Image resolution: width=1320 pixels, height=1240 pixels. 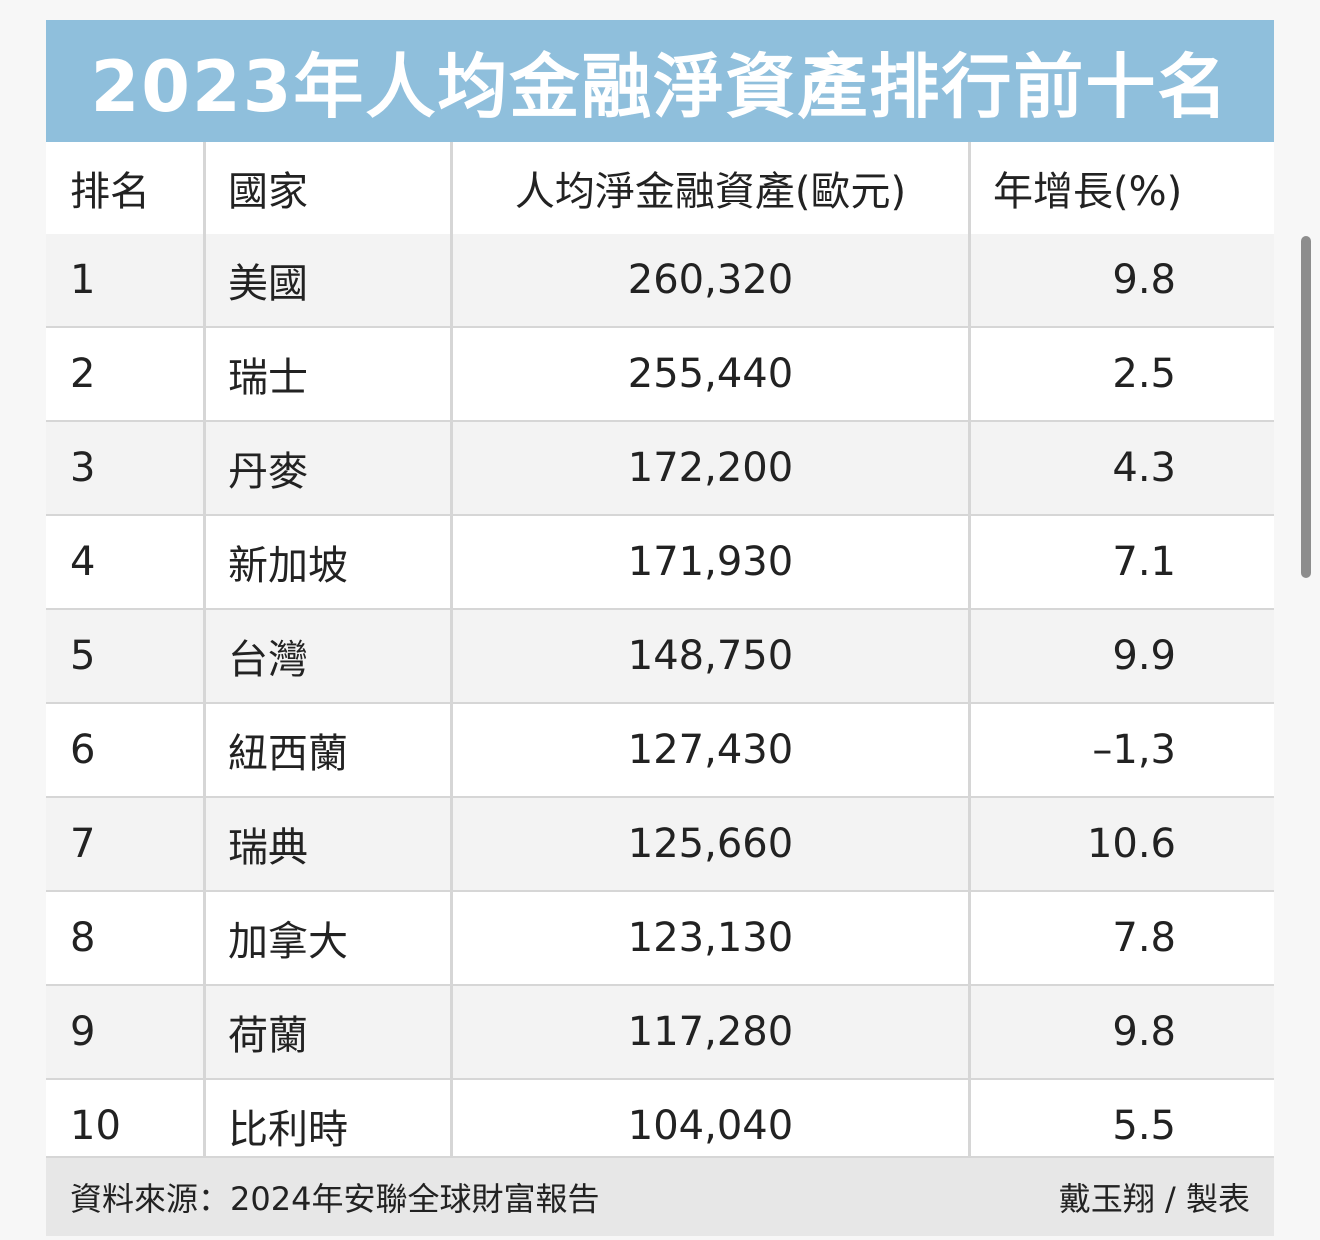 I want to click on rank-cell: 8, so click(x=83, y=938).